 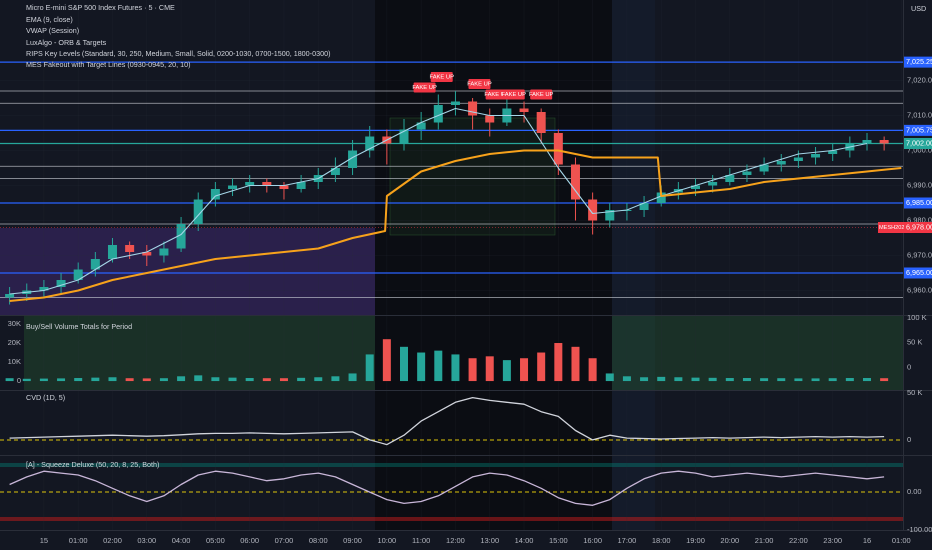 What do you see at coordinates (49, 19) in the screenshot?
I see `legend-item: EMA (9, close)` at bounding box center [49, 19].